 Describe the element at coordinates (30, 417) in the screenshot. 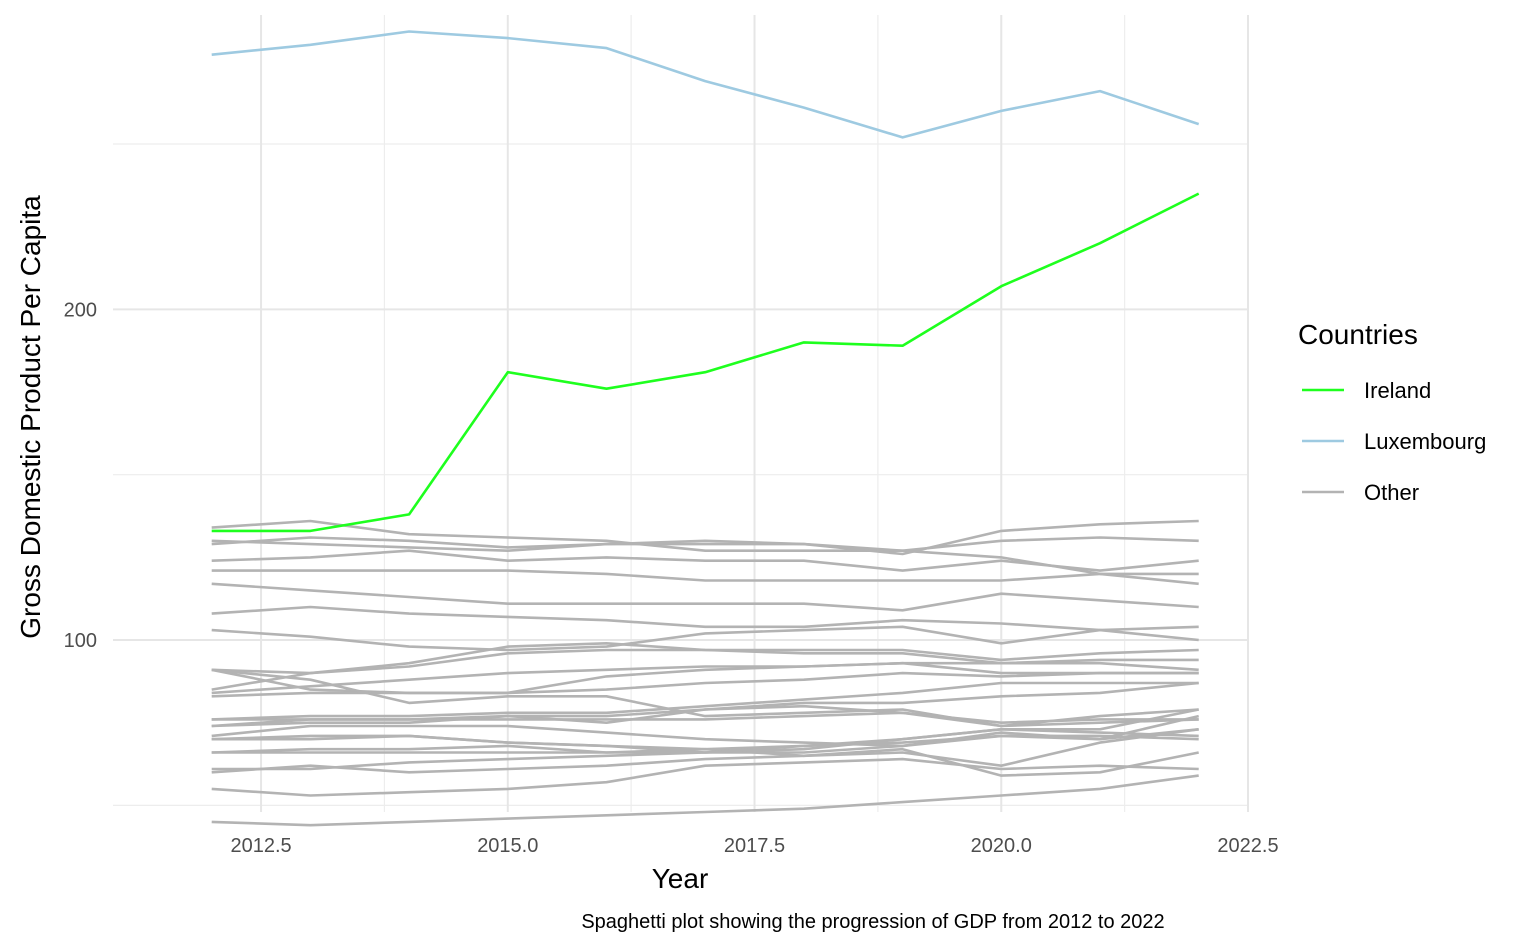

I see `y-axis-title: Gross Domestic Product Per Capita` at that location.